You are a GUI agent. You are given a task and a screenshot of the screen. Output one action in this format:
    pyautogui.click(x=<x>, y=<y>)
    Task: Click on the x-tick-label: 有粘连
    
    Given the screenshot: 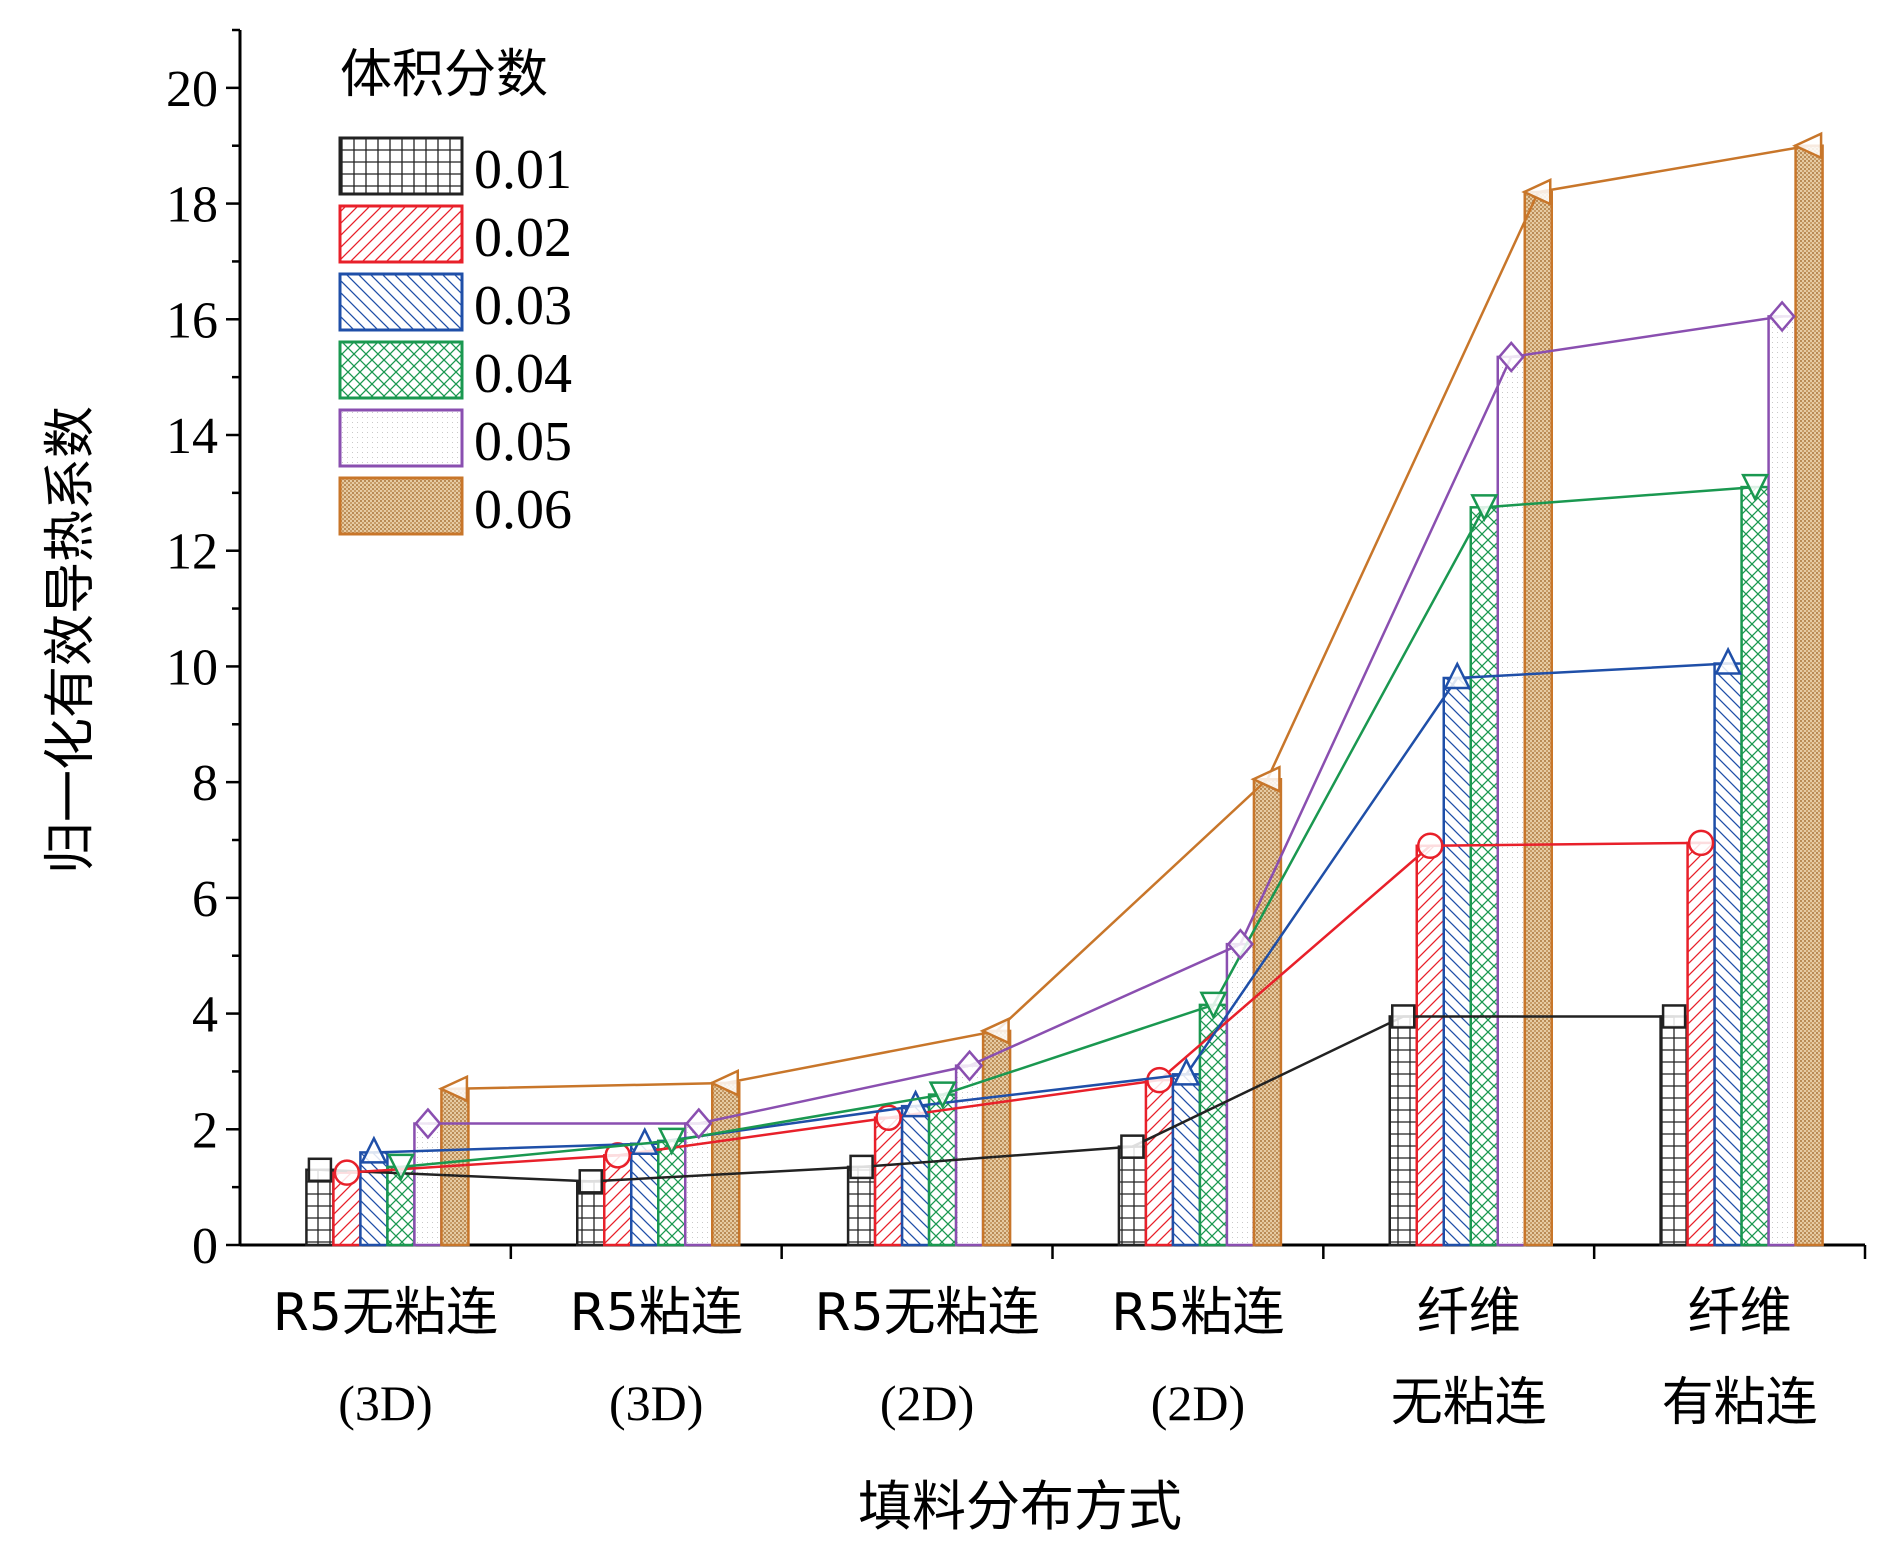 What is the action you would take?
    pyautogui.click(x=1740, y=1403)
    